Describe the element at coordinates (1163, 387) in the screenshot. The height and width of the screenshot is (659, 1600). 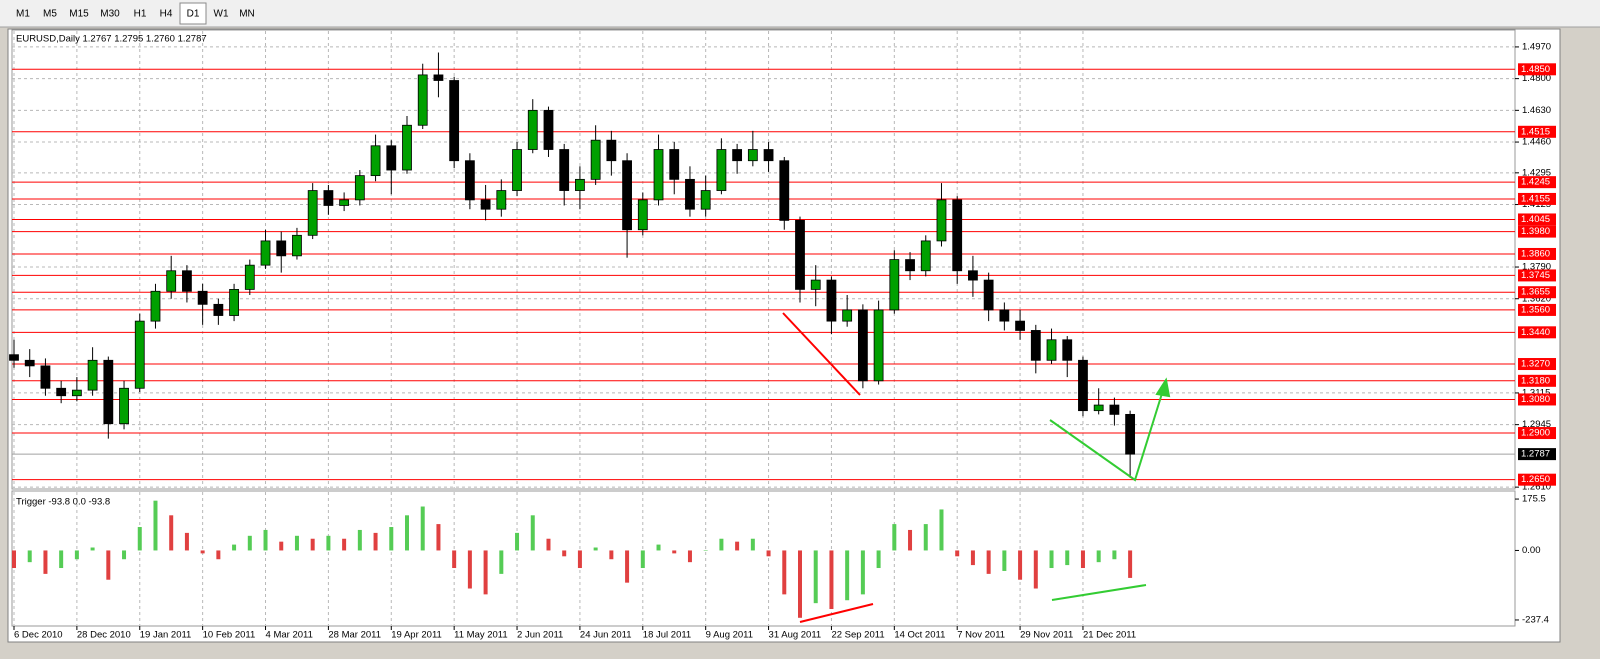
I see `arrow-head` at that location.